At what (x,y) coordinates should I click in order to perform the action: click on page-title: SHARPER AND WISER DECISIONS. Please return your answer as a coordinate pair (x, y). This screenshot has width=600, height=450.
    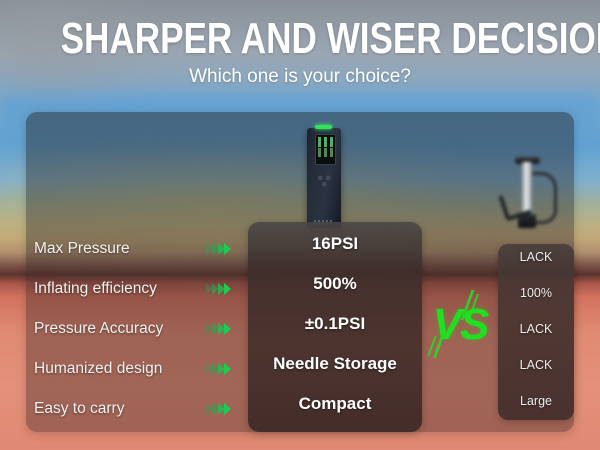
    Looking at the image, I should click on (330, 38).